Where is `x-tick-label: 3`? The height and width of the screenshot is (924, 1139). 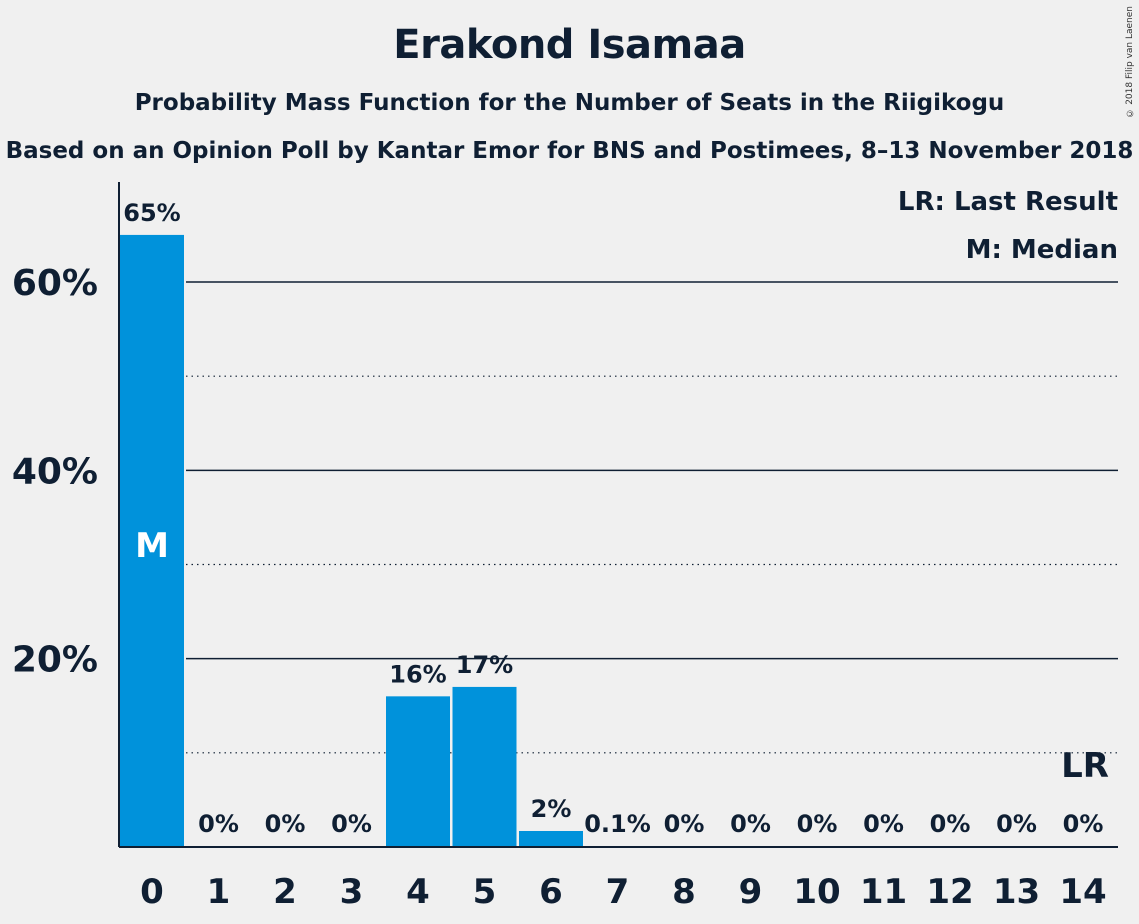
x-tick-label: 3 is located at coordinates (352, 892).